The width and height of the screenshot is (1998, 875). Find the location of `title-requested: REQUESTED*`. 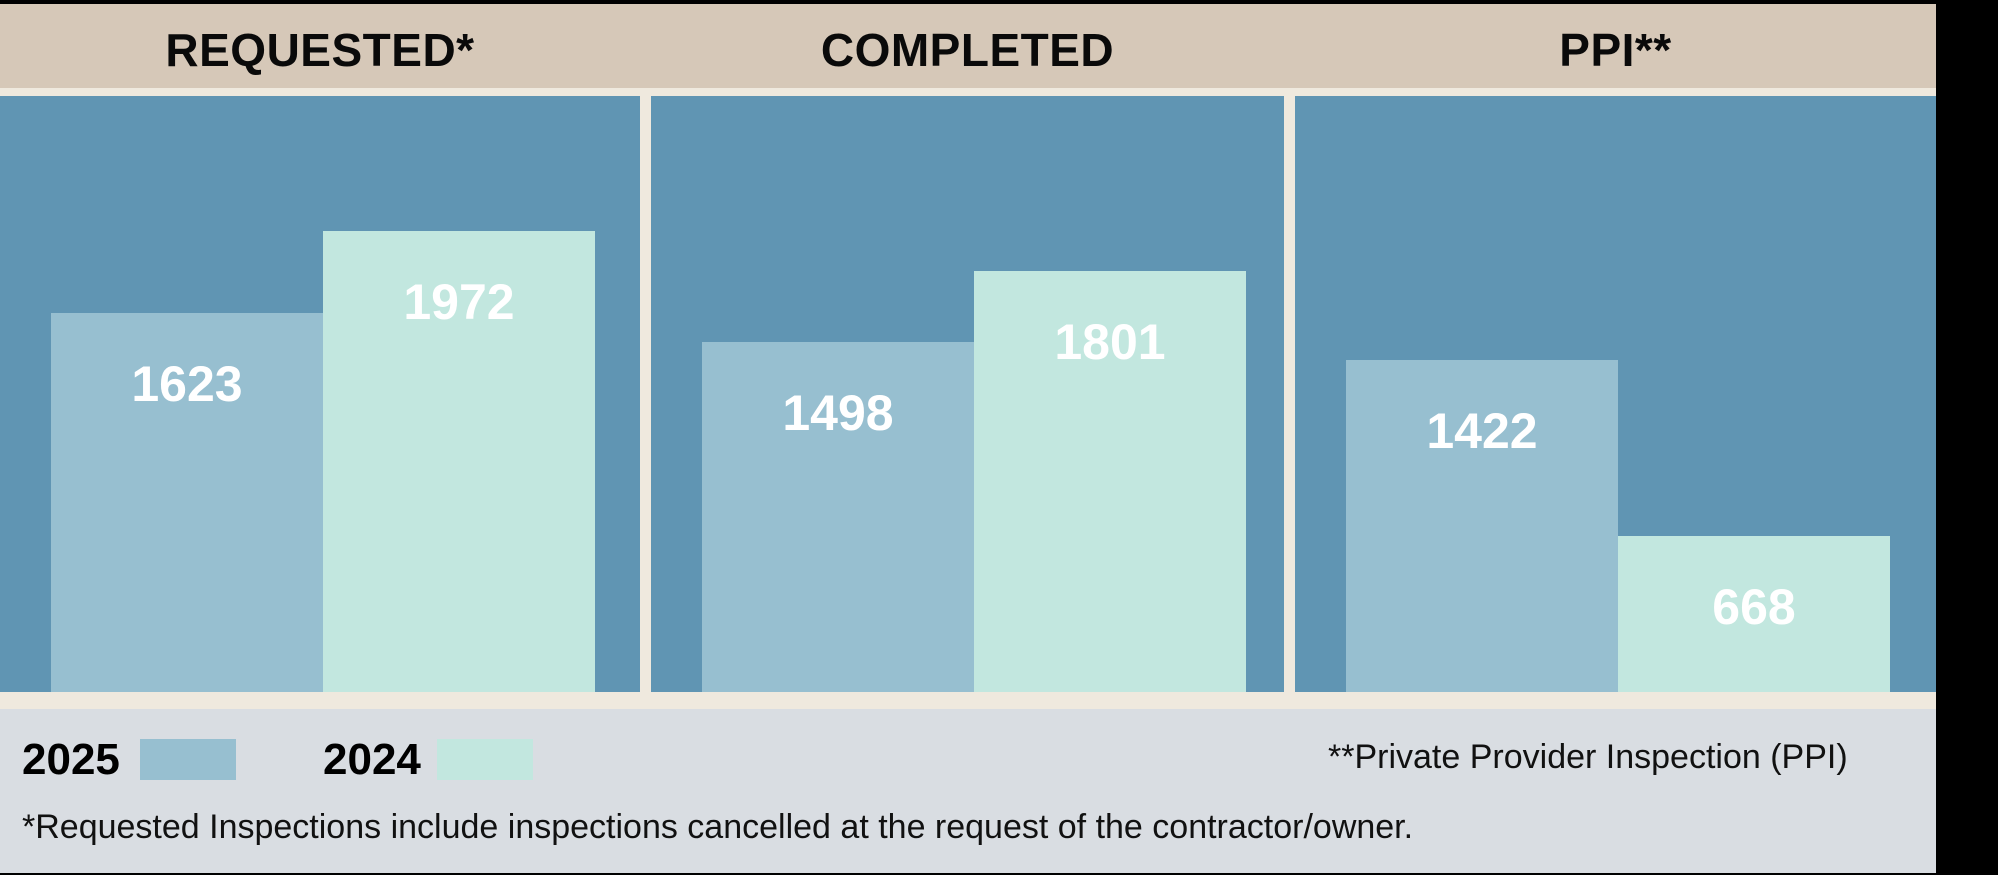

title-requested: REQUESTED* is located at coordinates (320, 50).